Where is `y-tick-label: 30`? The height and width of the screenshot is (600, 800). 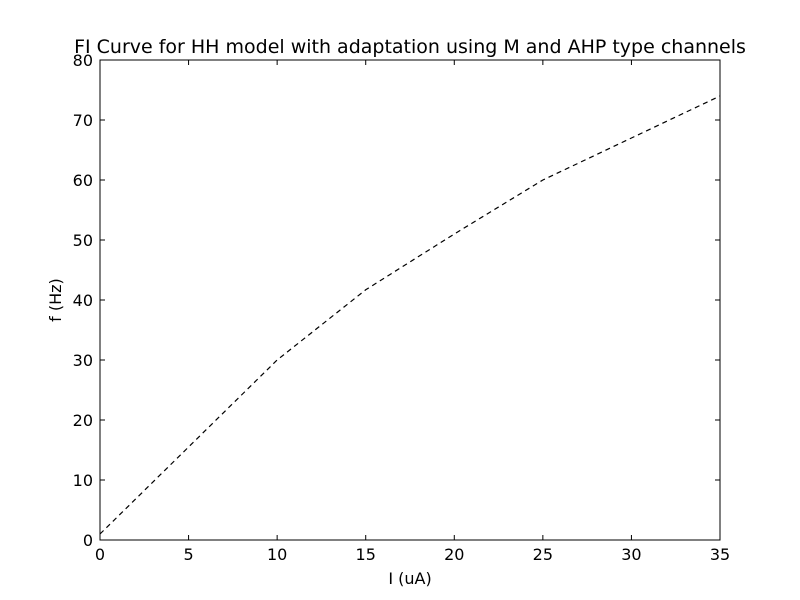 y-tick-label: 30 is located at coordinates (83, 360).